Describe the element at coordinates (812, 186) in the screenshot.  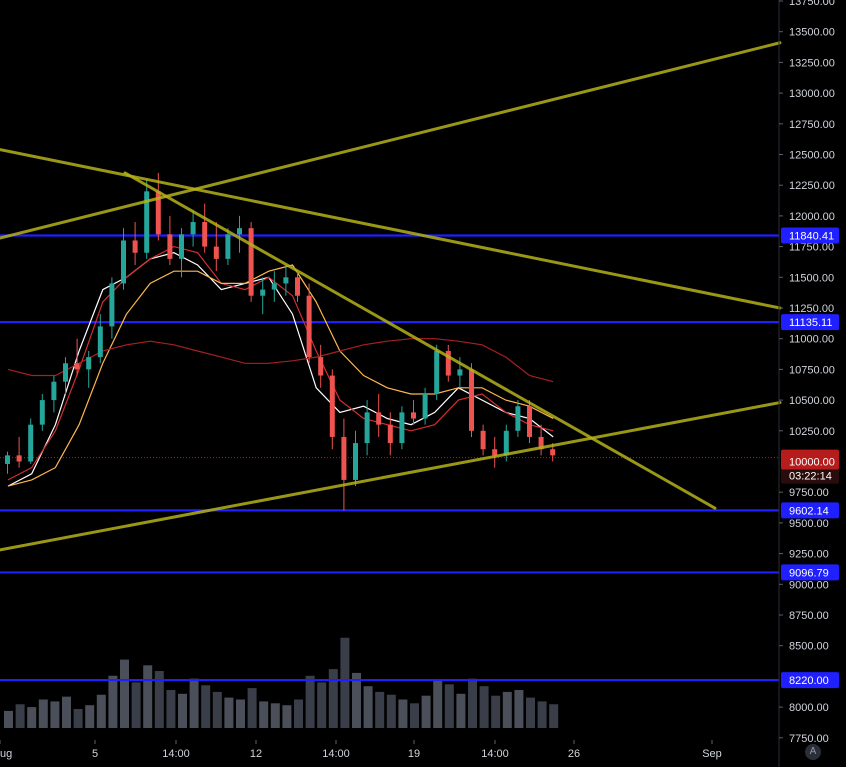
I see `price-tick-label: 12250.00` at that location.